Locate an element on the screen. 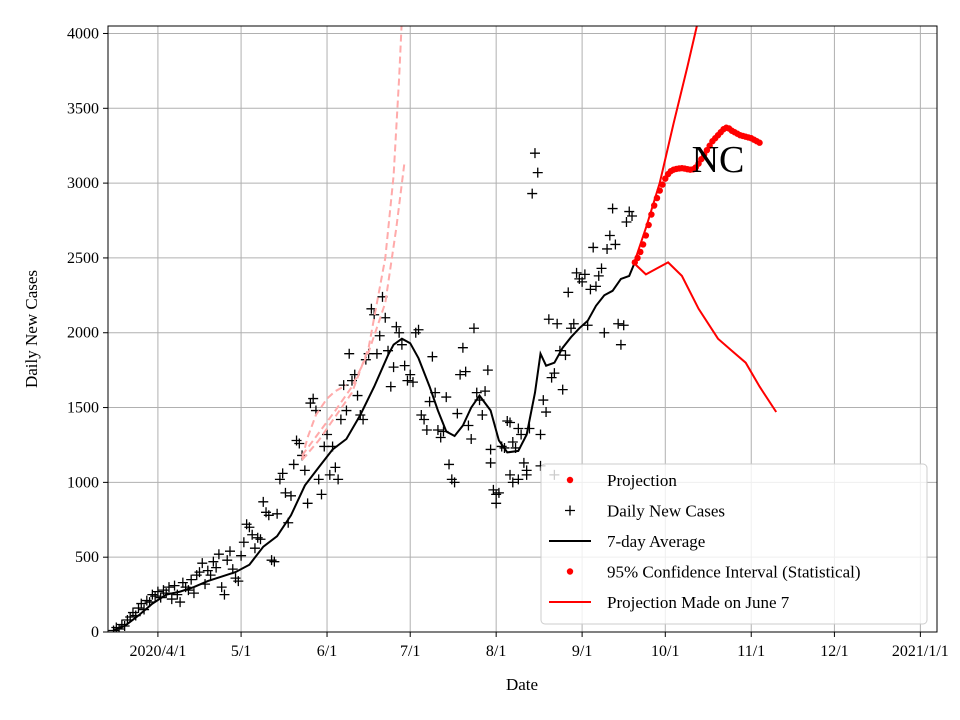 The image size is (960, 720). y-tick-label: 2000 is located at coordinates (83, 333).